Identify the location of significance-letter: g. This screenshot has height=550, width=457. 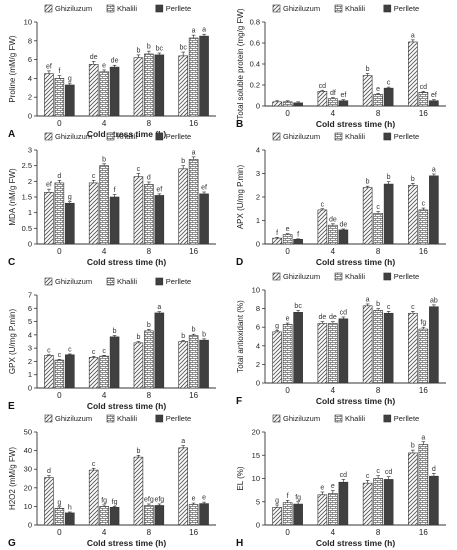
(59, 502).